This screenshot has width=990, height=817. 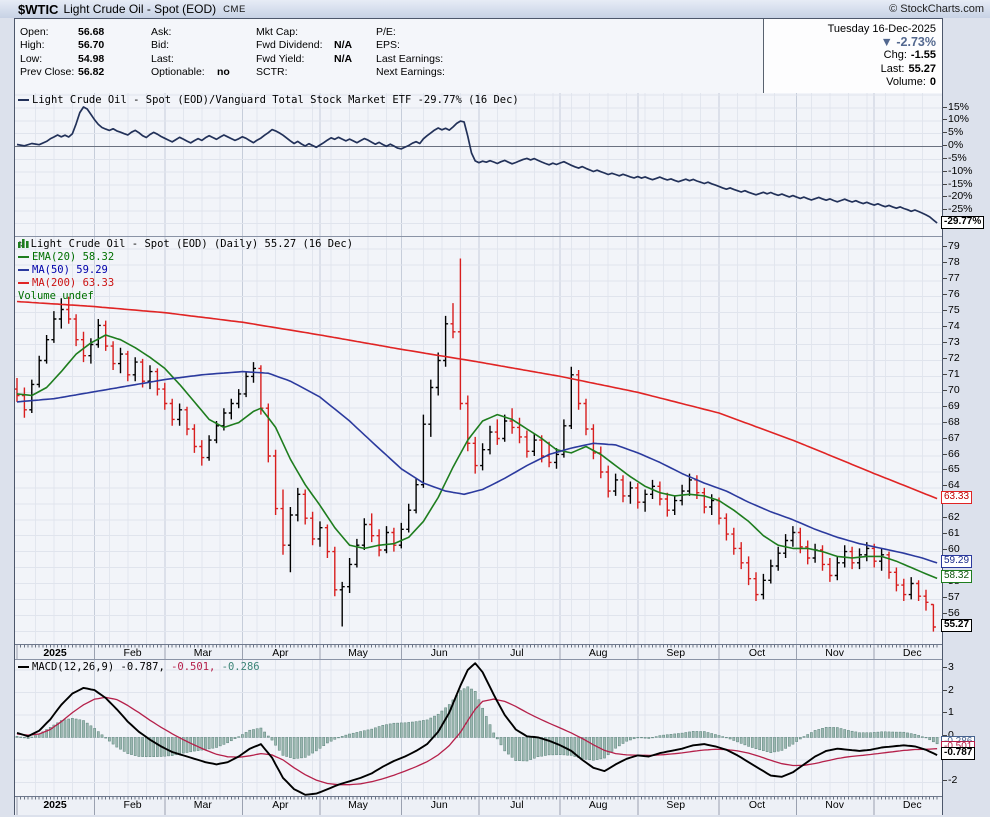 I want to click on macd-box--0.787: -0.787, so click(x=958, y=754).